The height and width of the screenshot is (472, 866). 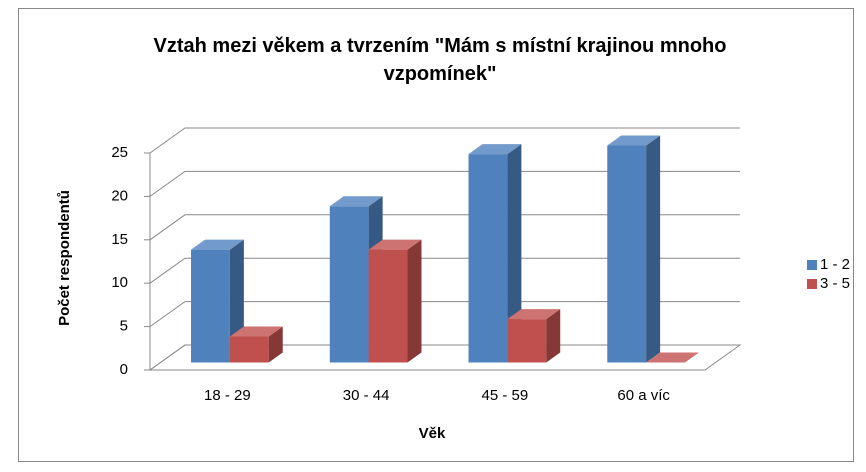 I want to click on y-axis-label: Počet respondentů, so click(x=64, y=258).